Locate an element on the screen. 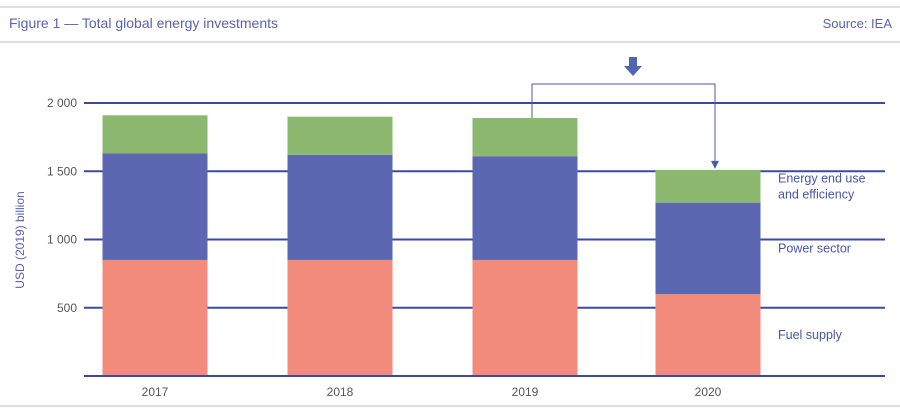 The height and width of the screenshot is (415, 900). x-tick-label: 2020 is located at coordinates (708, 392).